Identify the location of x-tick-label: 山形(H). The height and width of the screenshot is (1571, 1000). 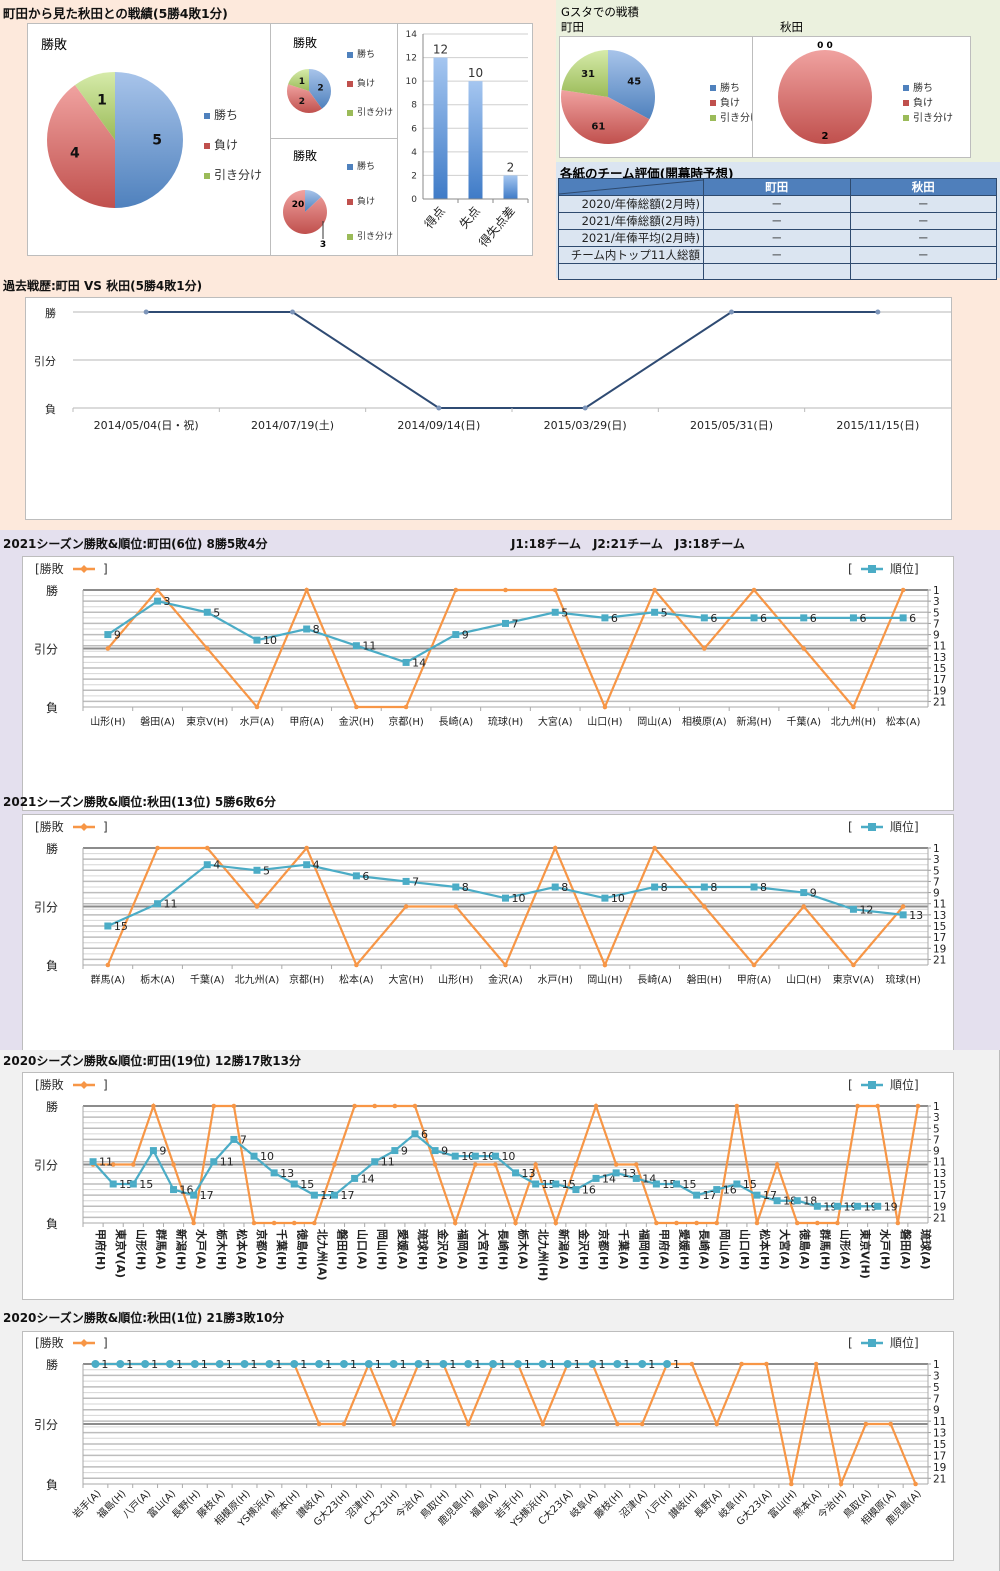
(455, 980).